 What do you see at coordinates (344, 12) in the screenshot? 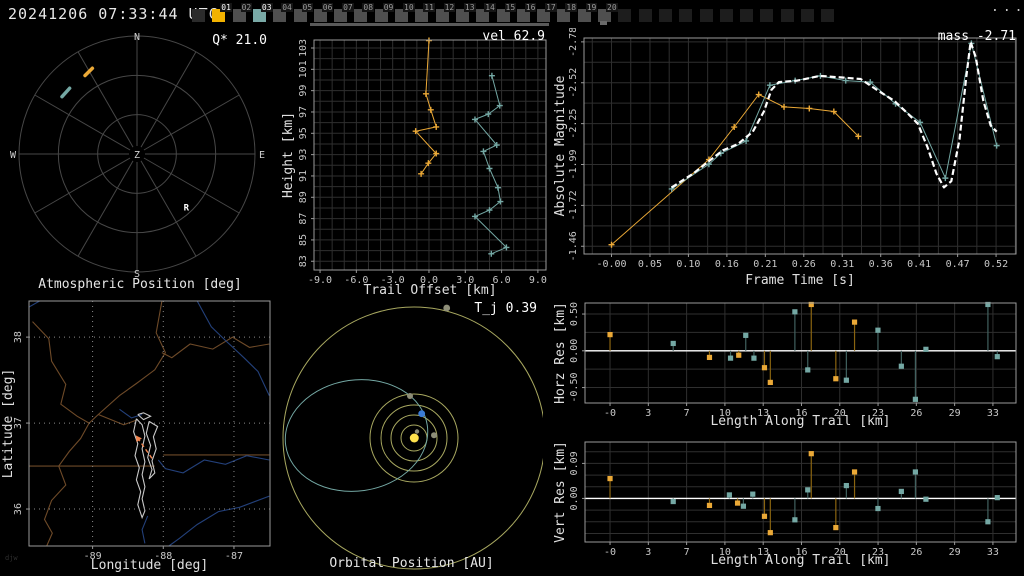
I see `tab-07: 07` at bounding box center [344, 12].